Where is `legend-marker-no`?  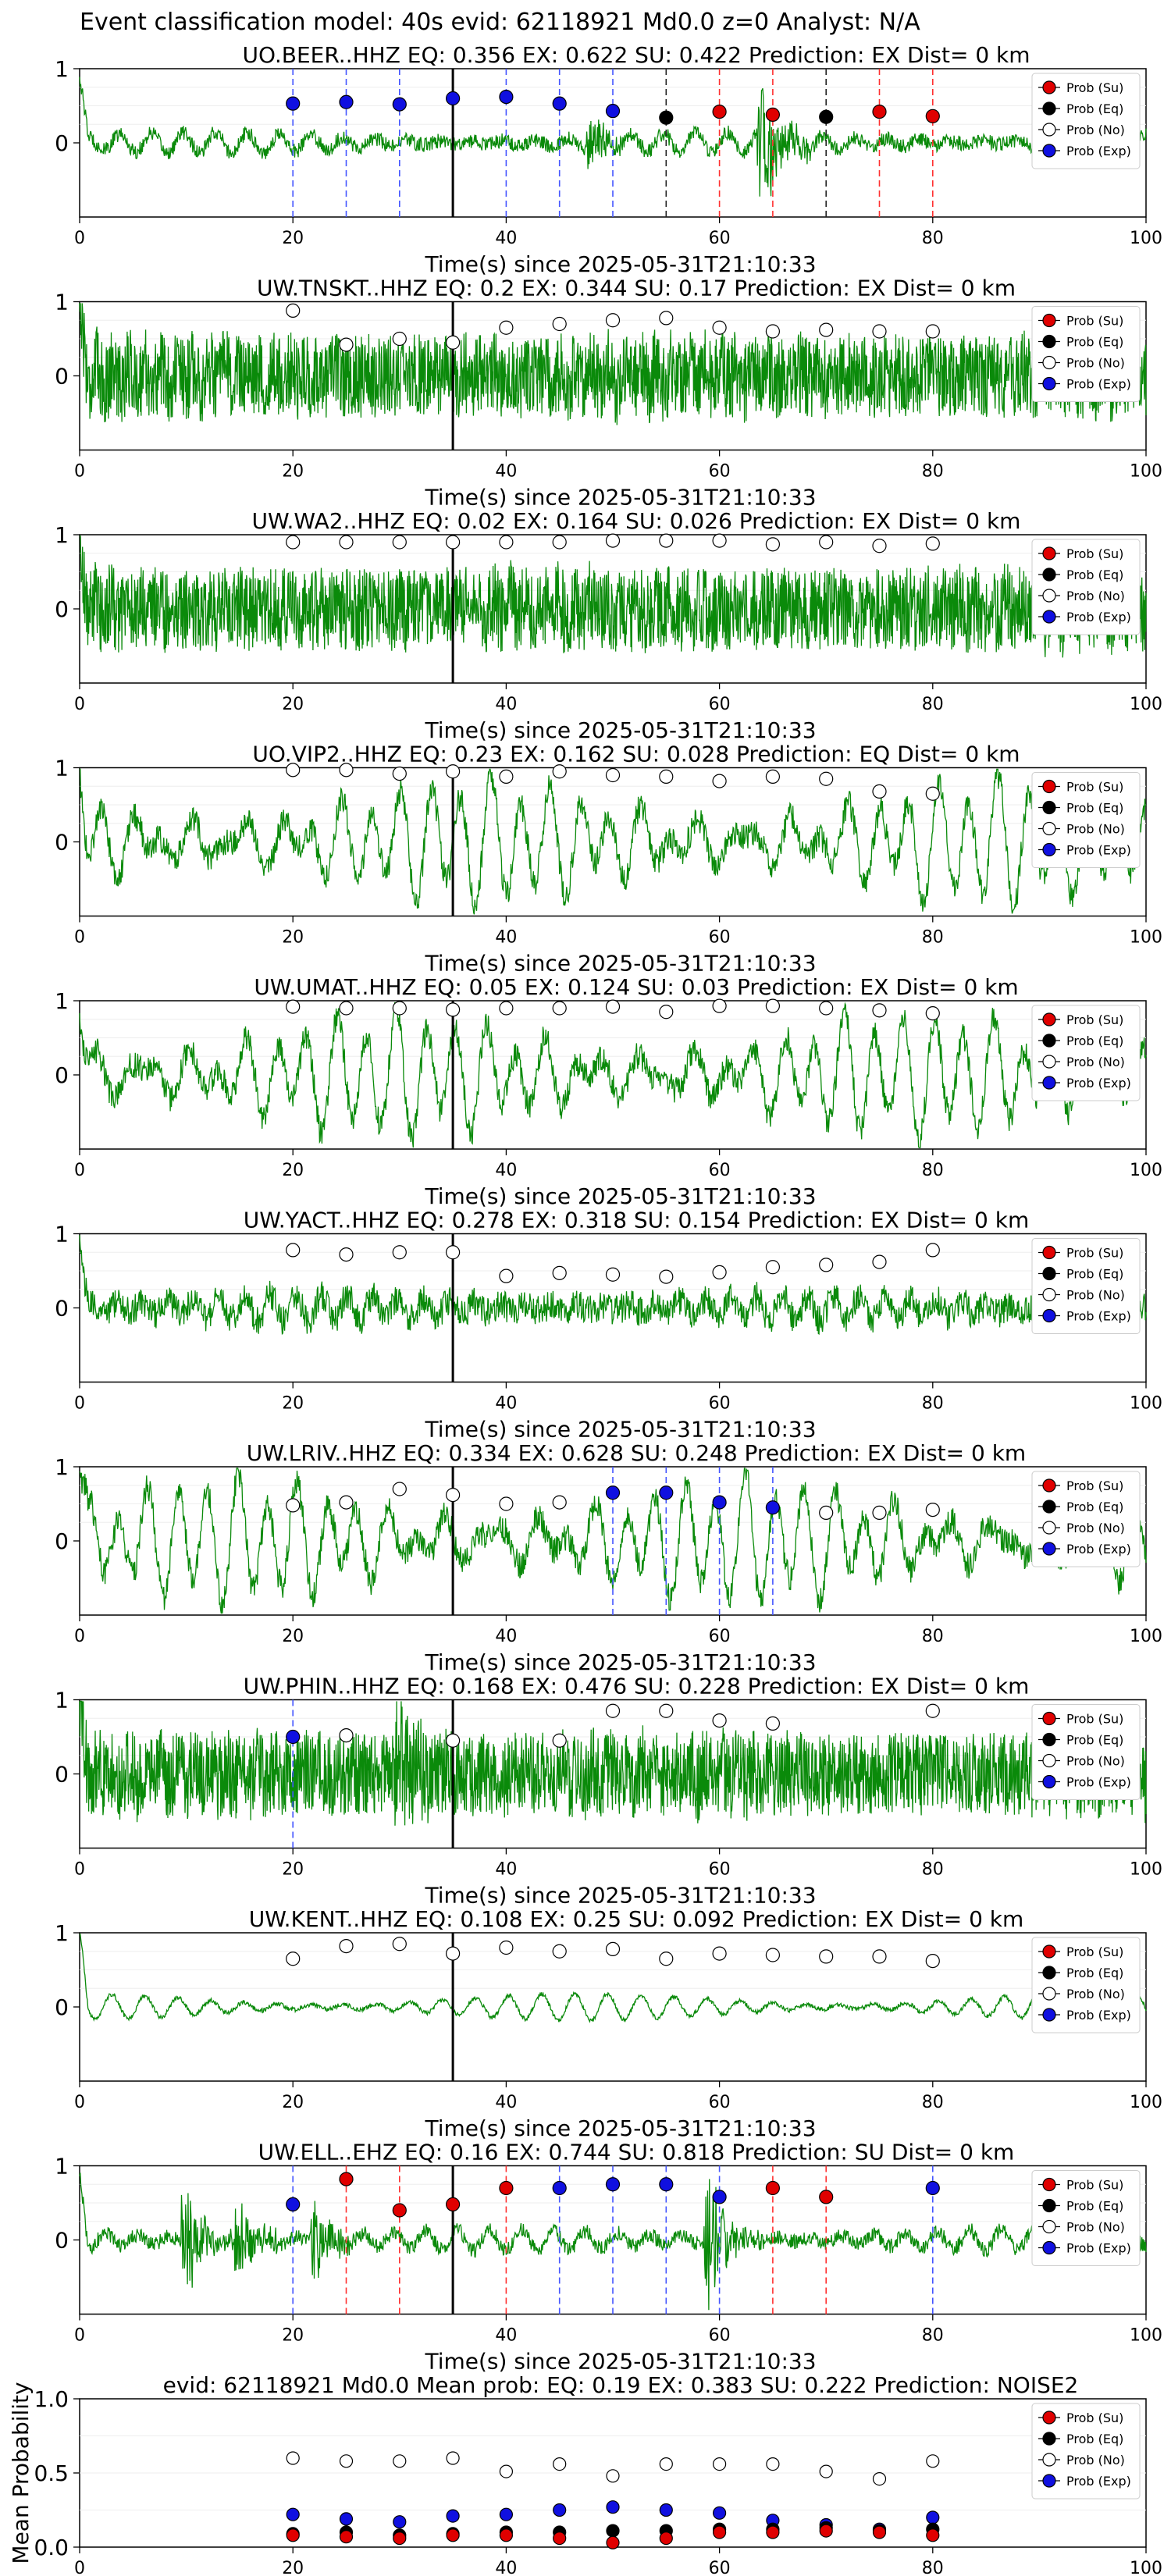 legend-marker-no is located at coordinates (1049, 1994).